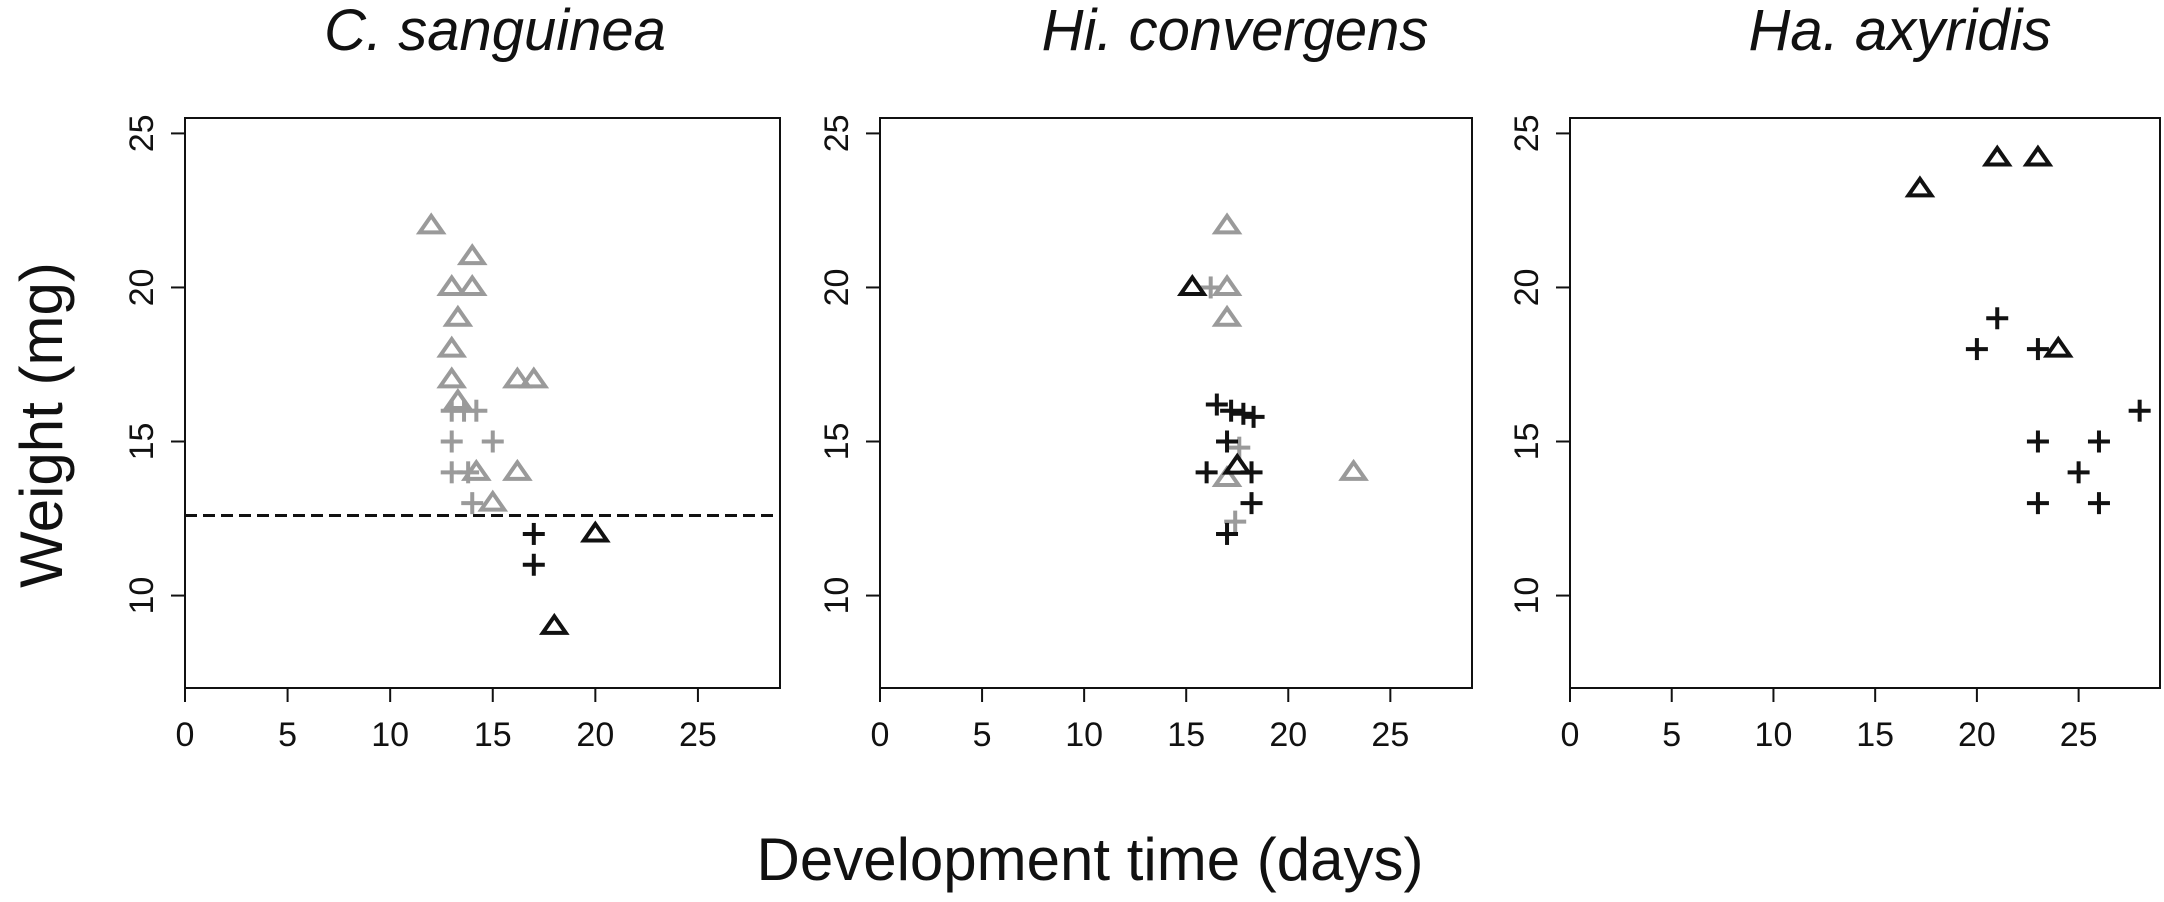 This screenshot has height=902, width=2164. I want to click on panel-title: Ha. axyridis, so click(1900, 31).